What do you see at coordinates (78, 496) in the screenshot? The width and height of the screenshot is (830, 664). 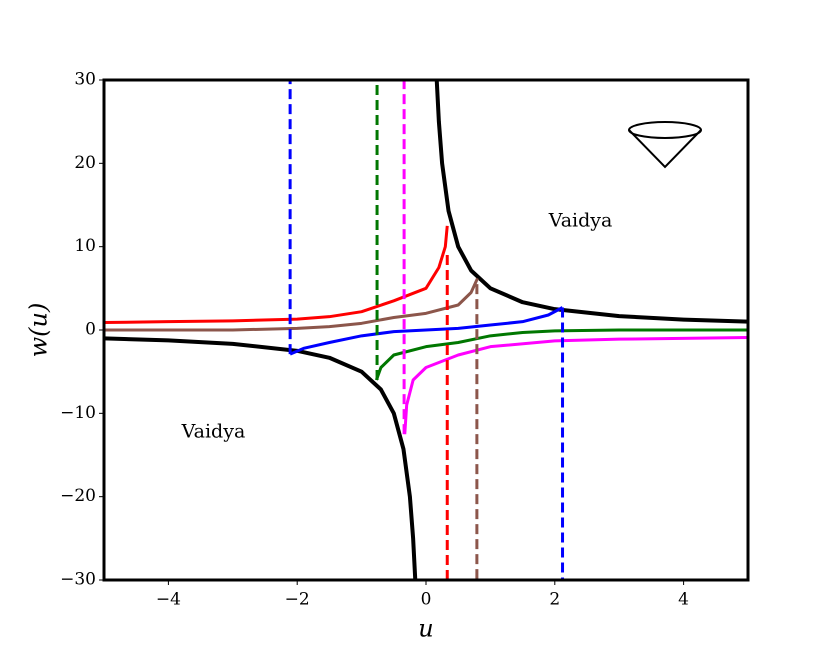 I see `y-tick-label: −20` at bounding box center [78, 496].